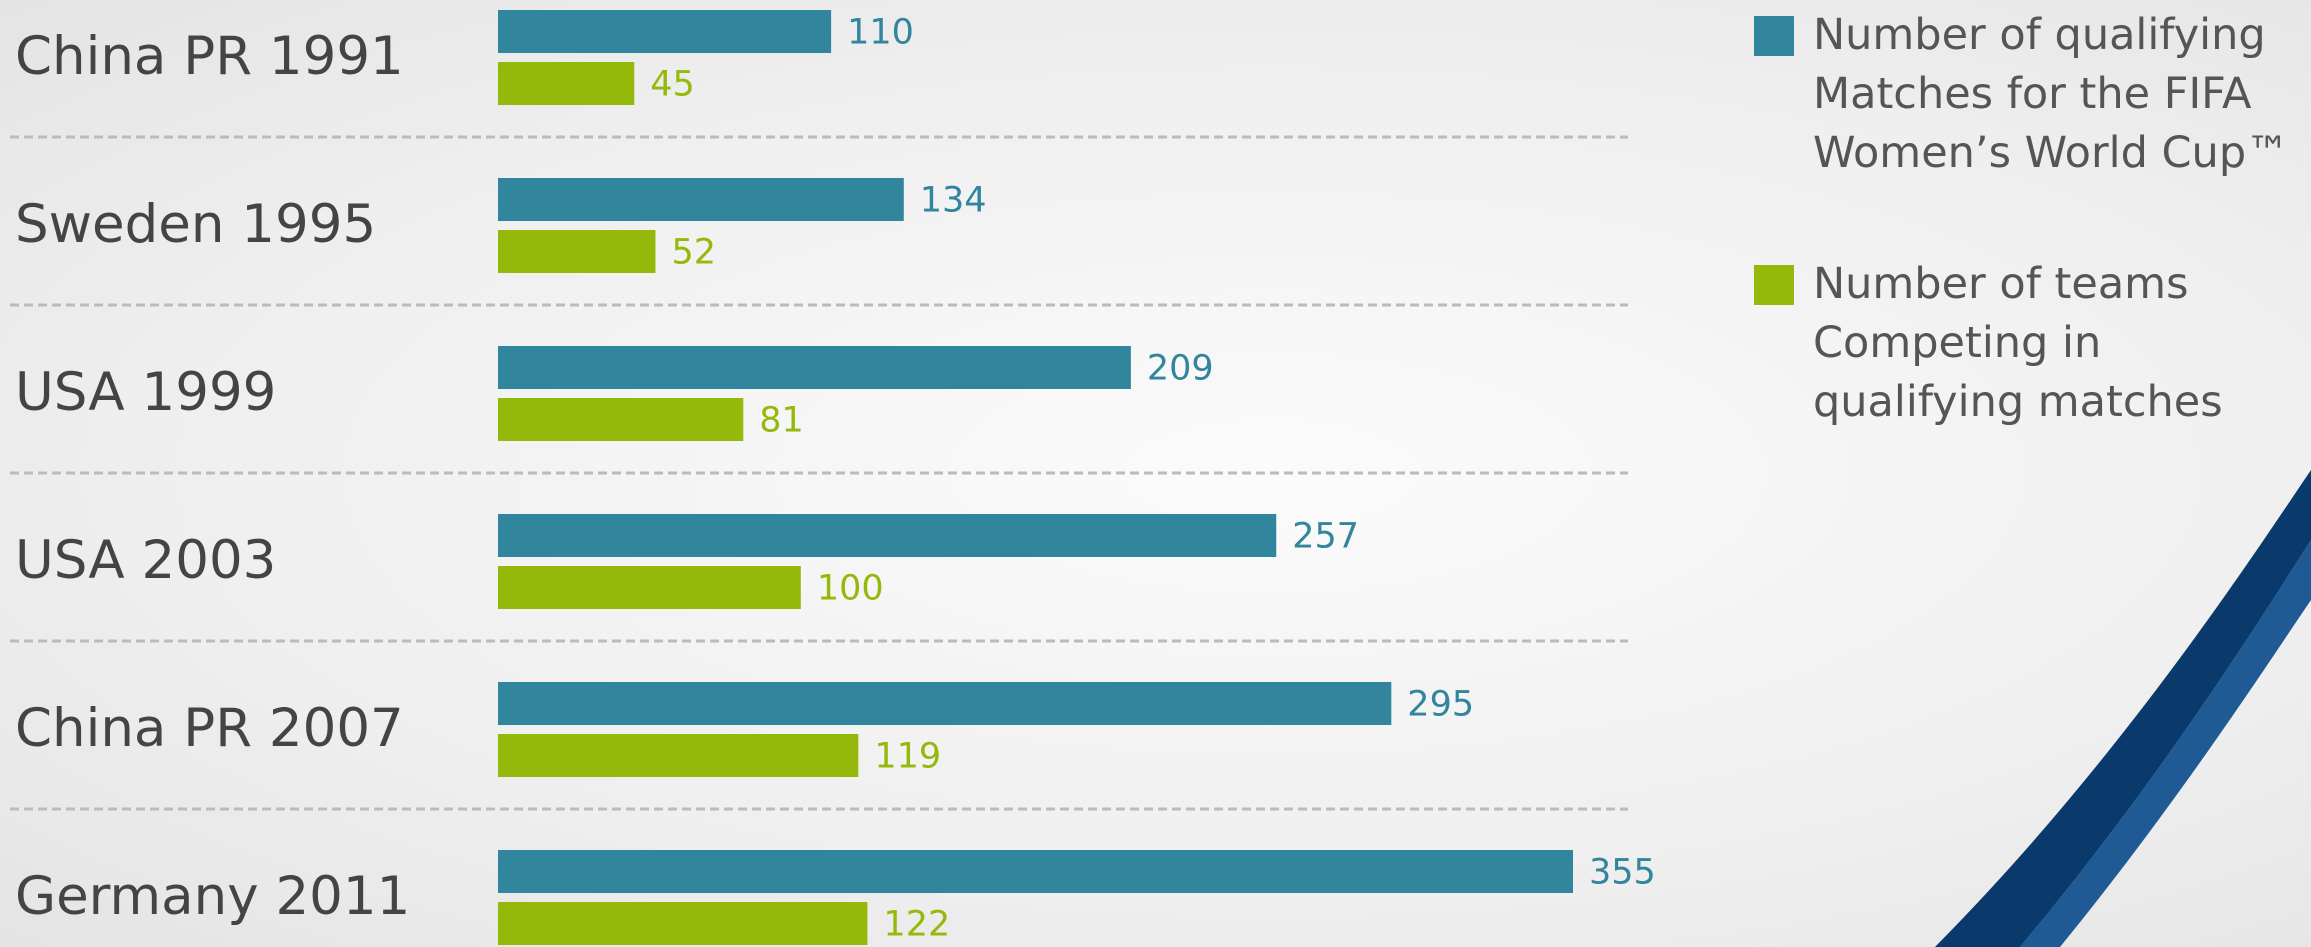  Describe the element at coordinates (2123, 708) in the screenshot. I see `logo-swoosh` at that location.